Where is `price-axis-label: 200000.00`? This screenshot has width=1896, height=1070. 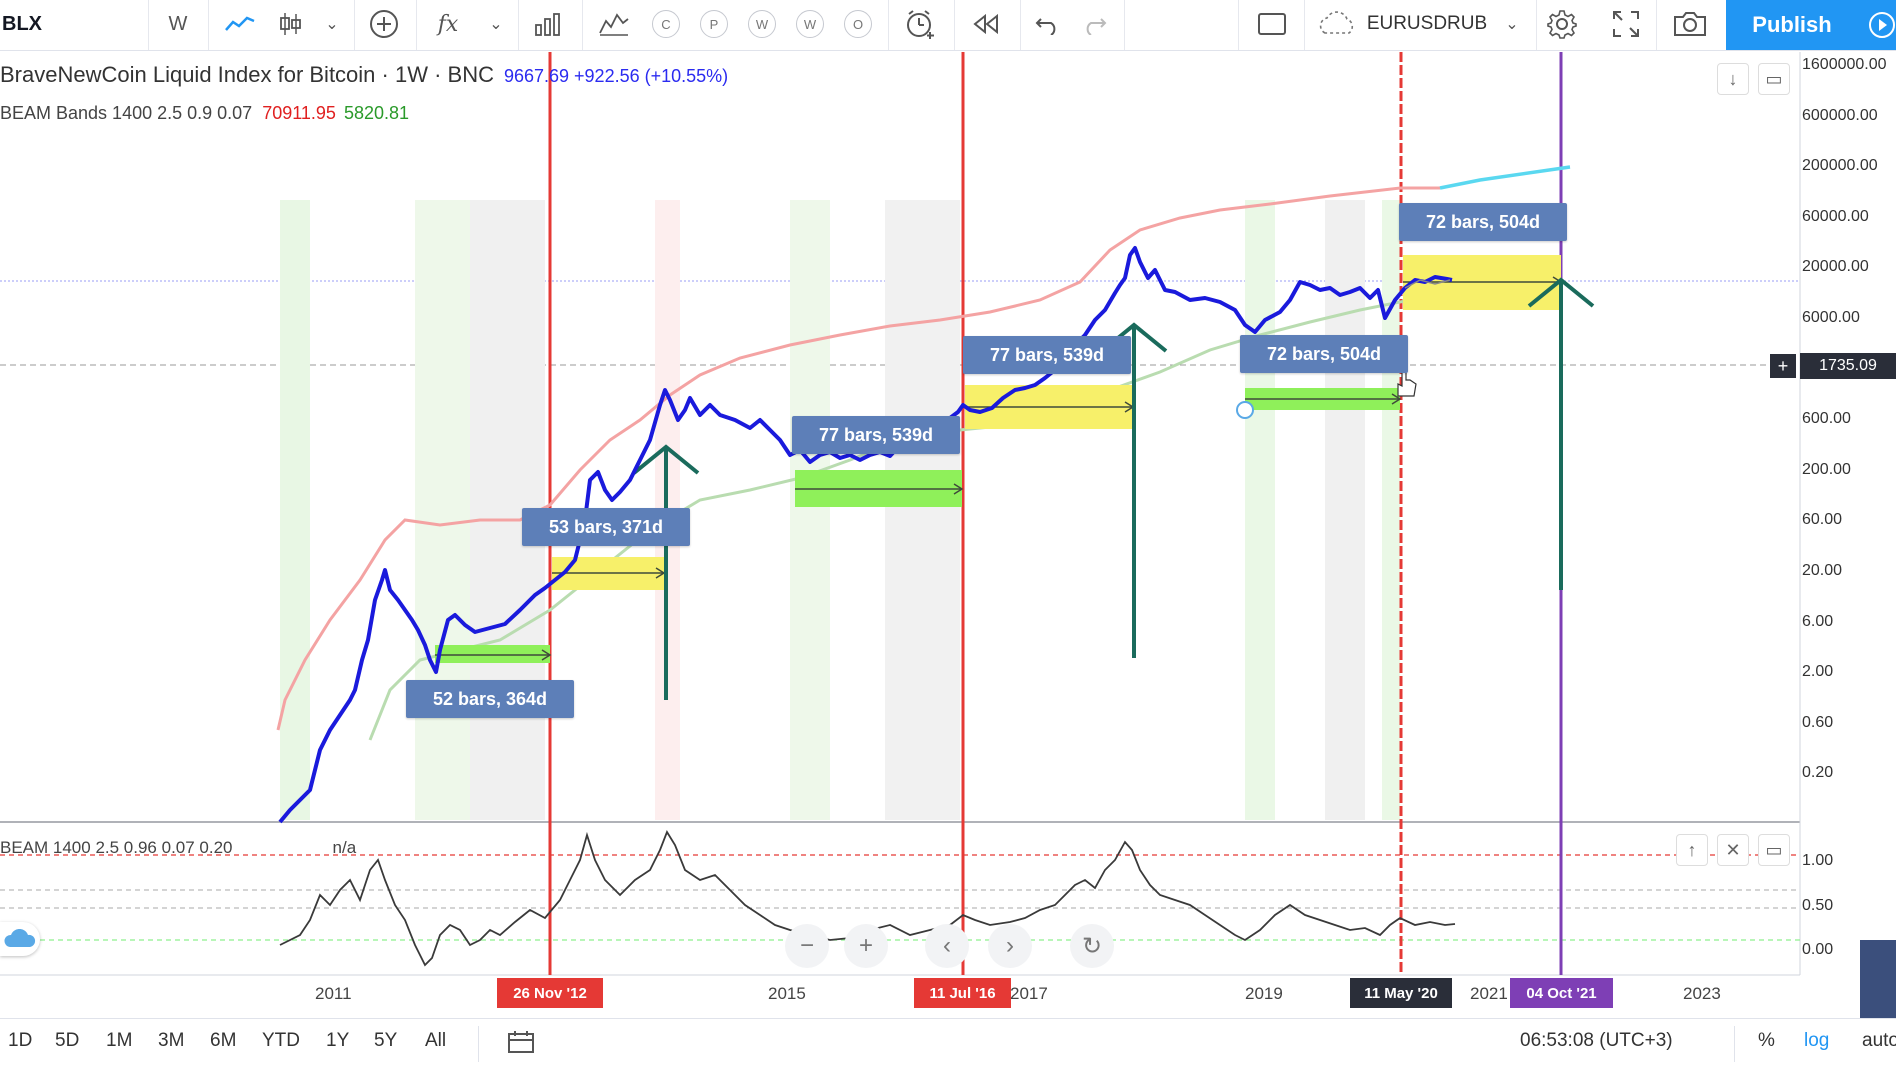
price-axis-label: 200000.00 is located at coordinates (1840, 166).